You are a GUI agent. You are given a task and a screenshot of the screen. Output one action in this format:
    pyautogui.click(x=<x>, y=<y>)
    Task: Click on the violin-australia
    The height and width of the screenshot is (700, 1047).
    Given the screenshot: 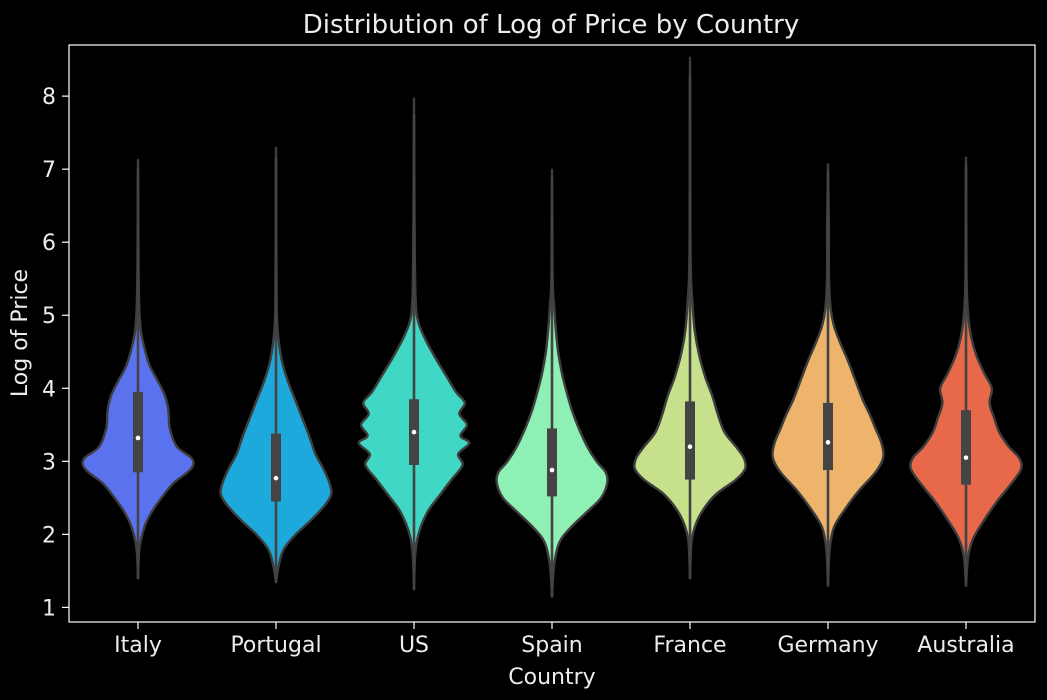 What is the action you would take?
    pyautogui.click(x=966, y=371)
    